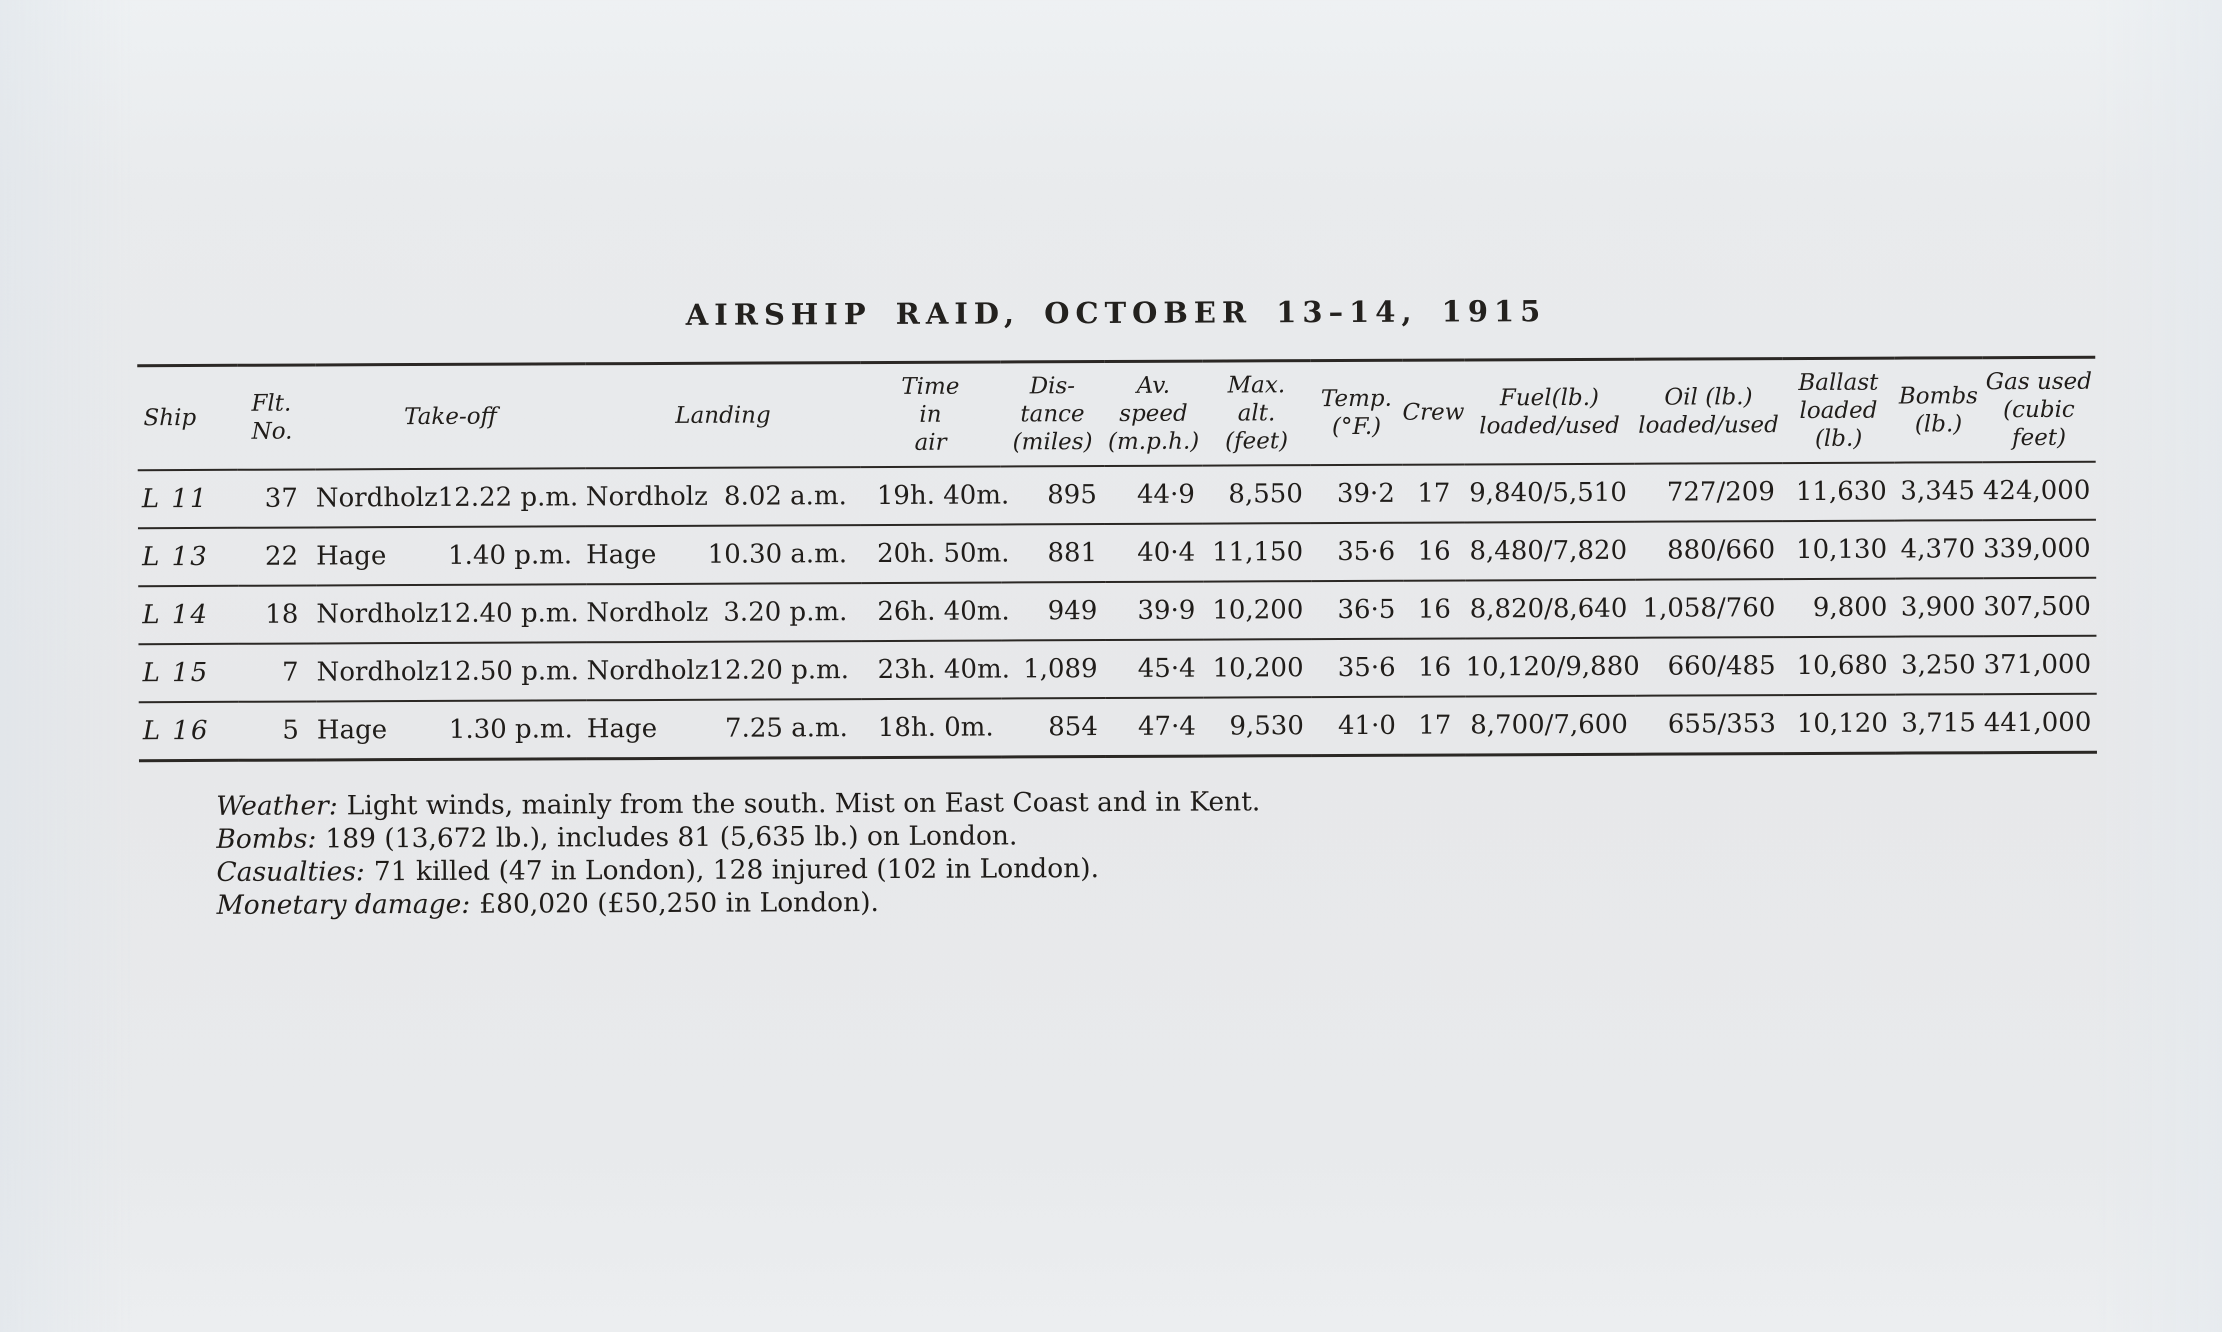 This screenshot has width=2222, height=1332. I want to click on cell-take-off: Nordholz 12.50 p.m., so click(451, 671).